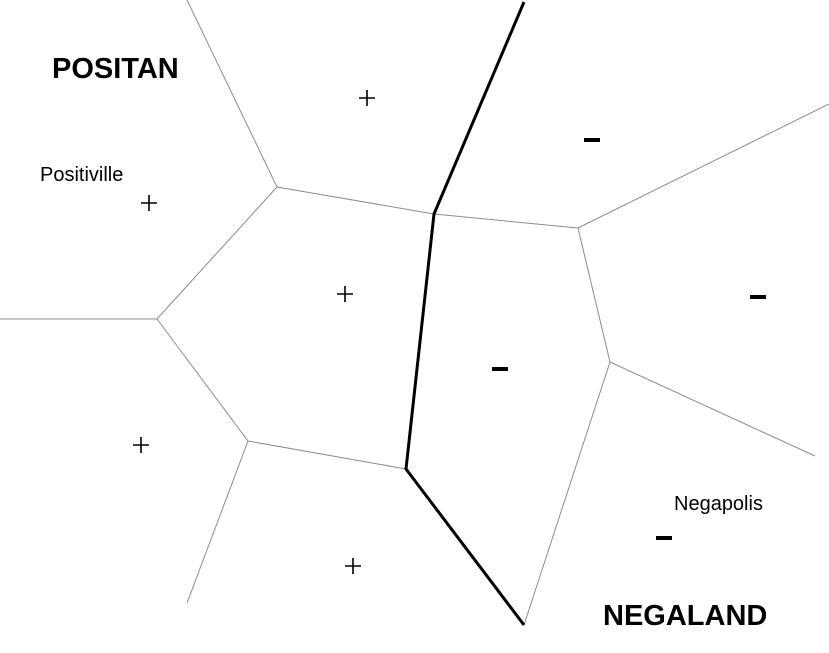 The height and width of the screenshot is (653, 829). What do you see at coordinates (465, 313) in the screenshot?
I see `region-border-line` at bounding box center [465, 313].